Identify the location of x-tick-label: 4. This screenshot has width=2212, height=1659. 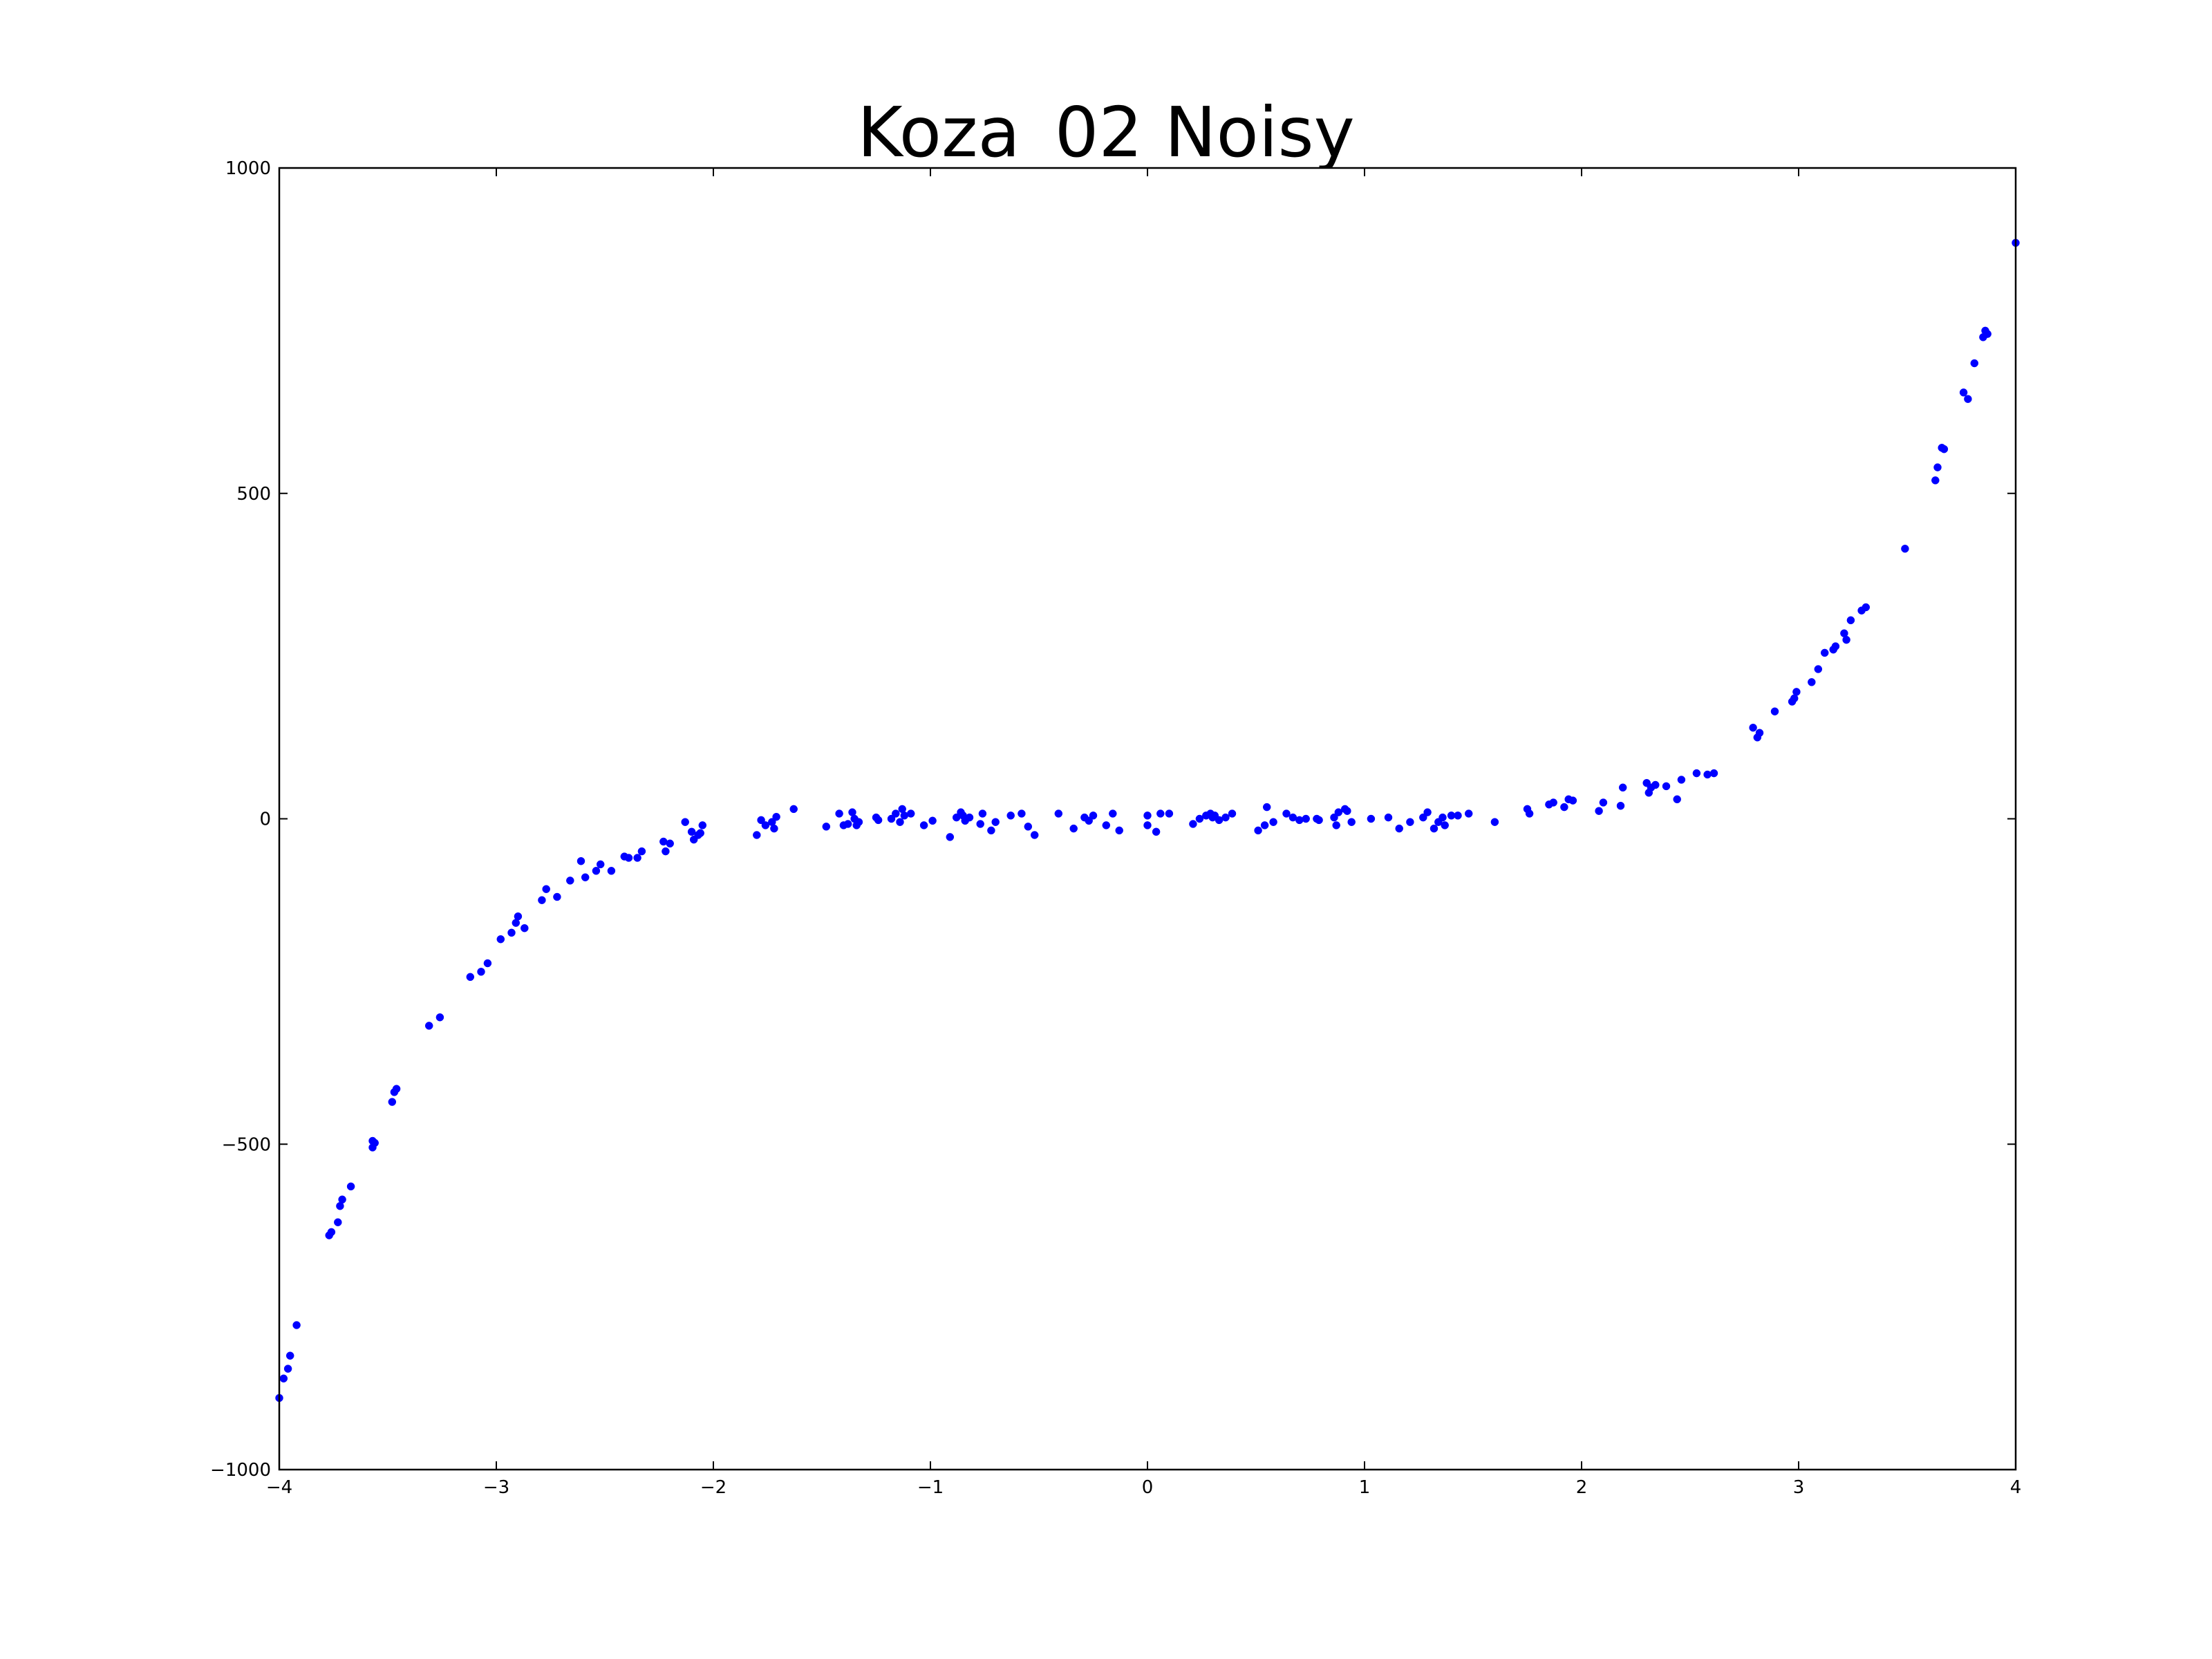
(2016, 1488).